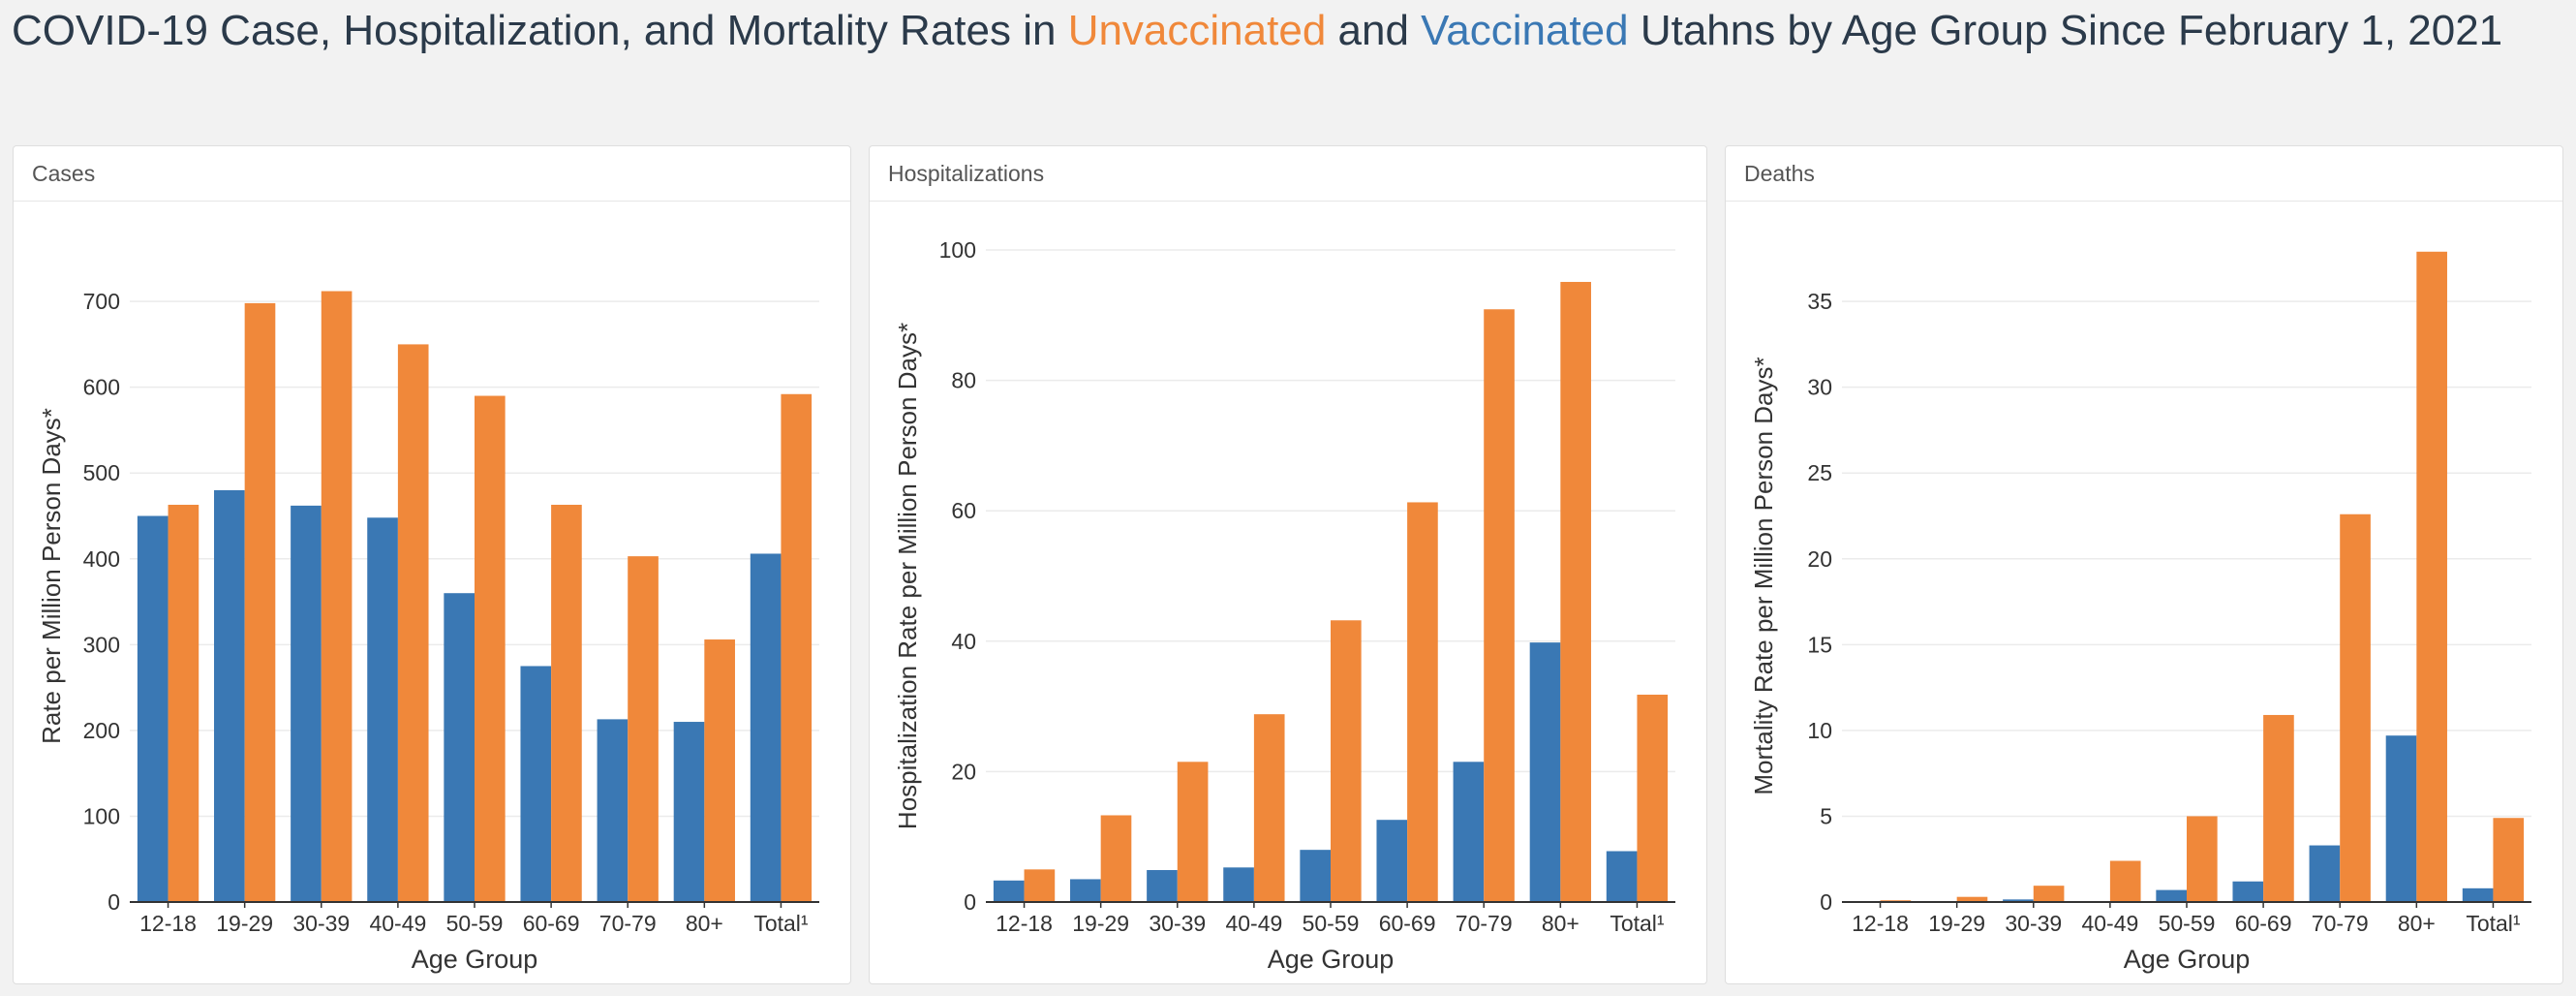 The image size is (2576, 996). Describe the element at coordinates (1819, 644) in the screenshot. I see `y-tick-label: 15` at that location.